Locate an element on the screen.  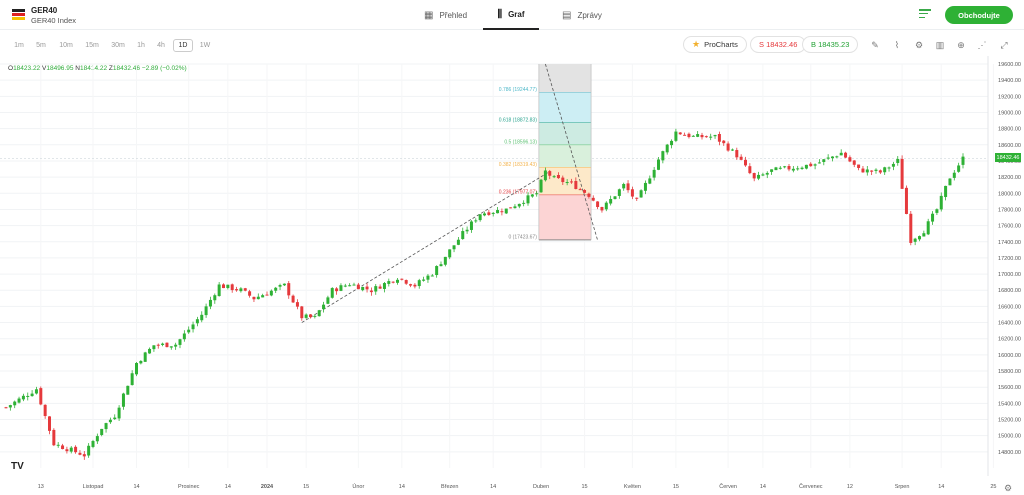
menu-icon is located at coordinates (925, 15).